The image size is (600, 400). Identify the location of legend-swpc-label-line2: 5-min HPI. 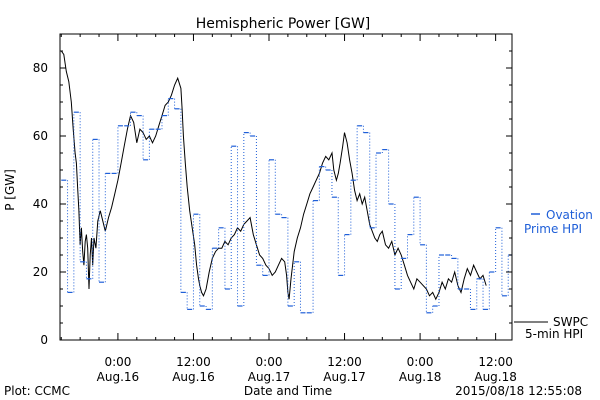
(554, 334).